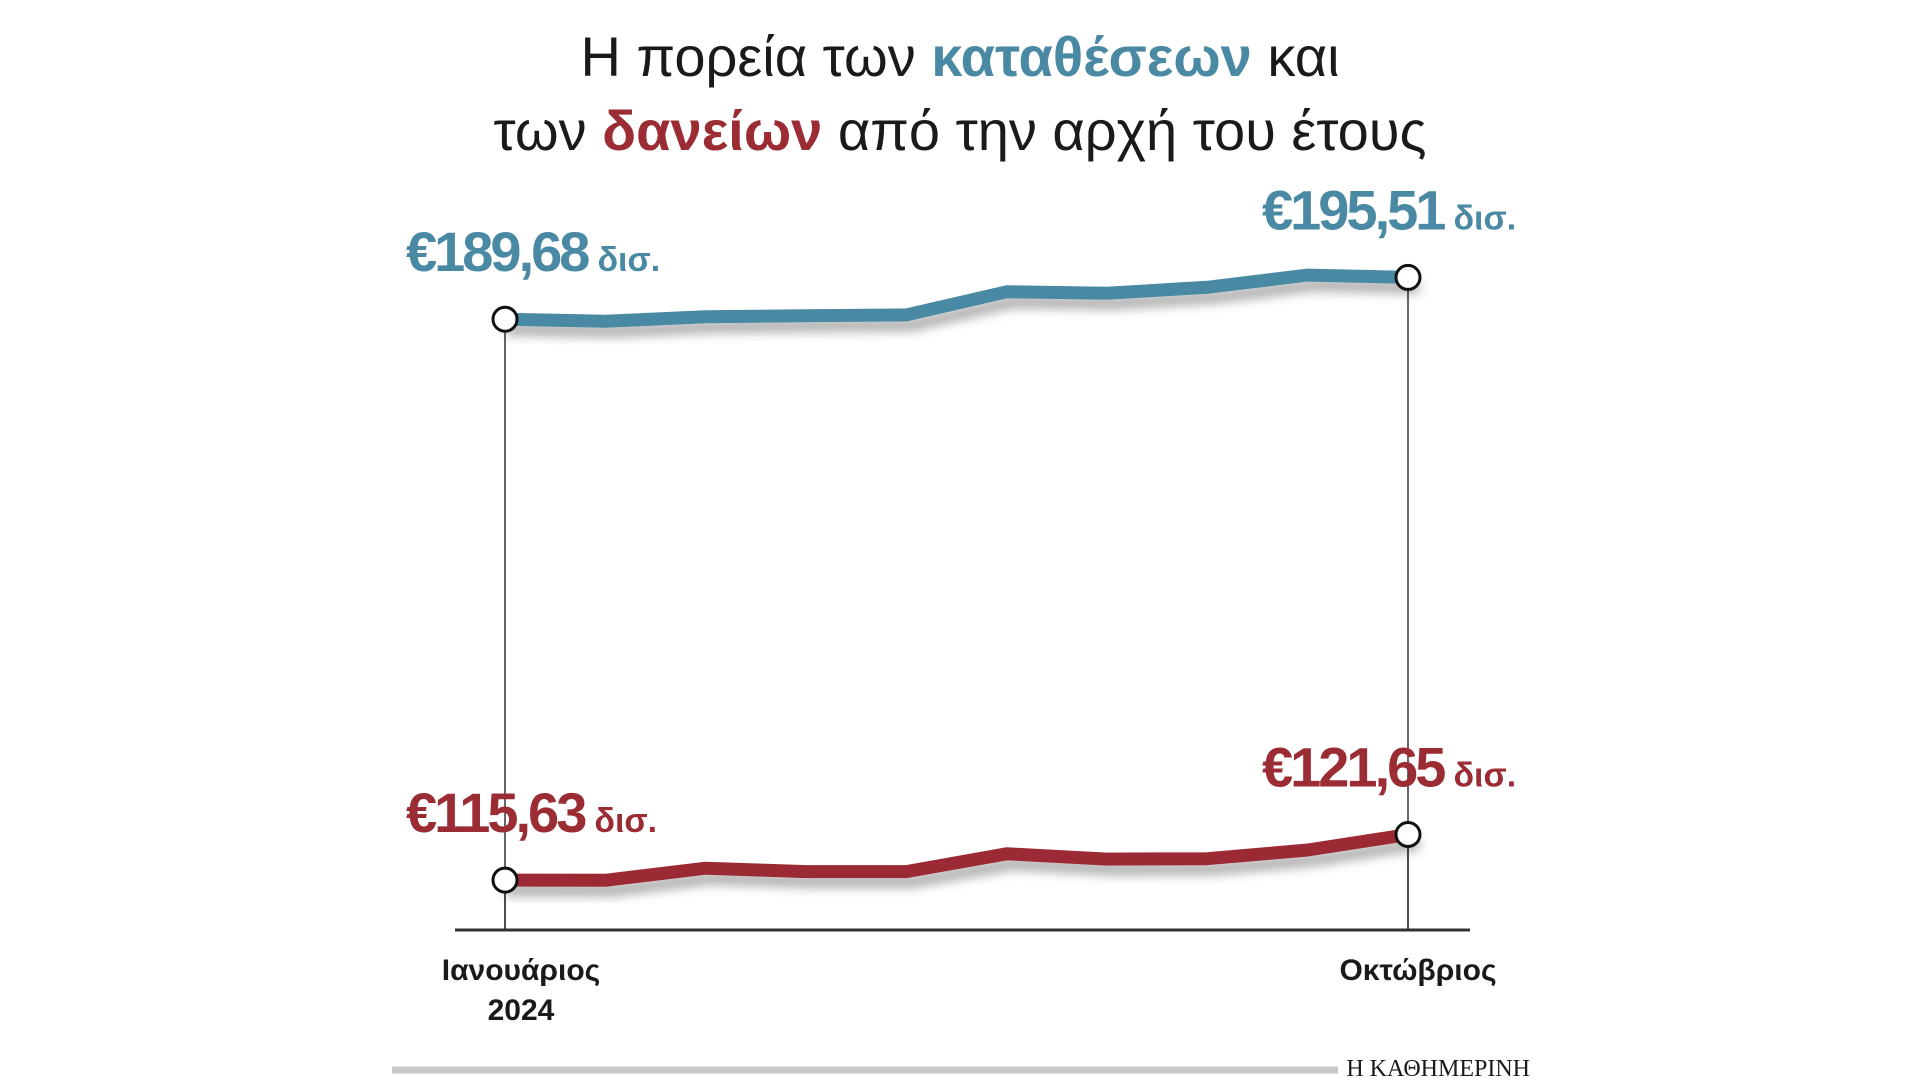 This screenshot has height=1080, width=1920. I want to click on loans-end-value-label: €121,65 δισ., so click(1389, 766).